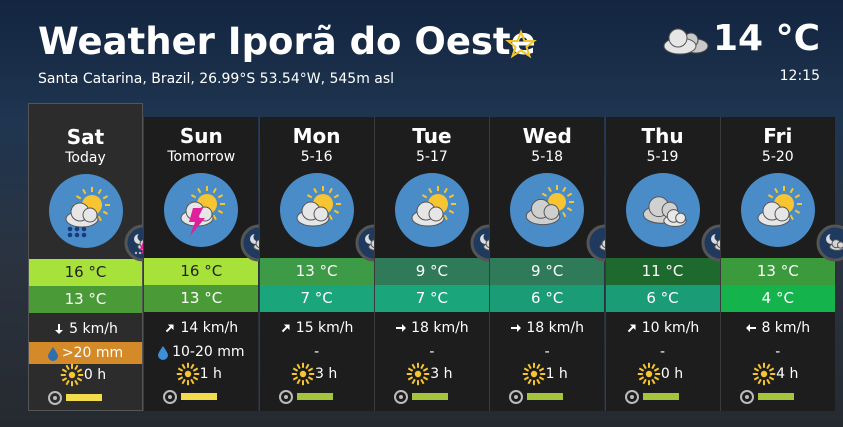  Describe the element at coordinates (672, 374) in the screenshot. I see `sun-hours: 0 h` at that location.